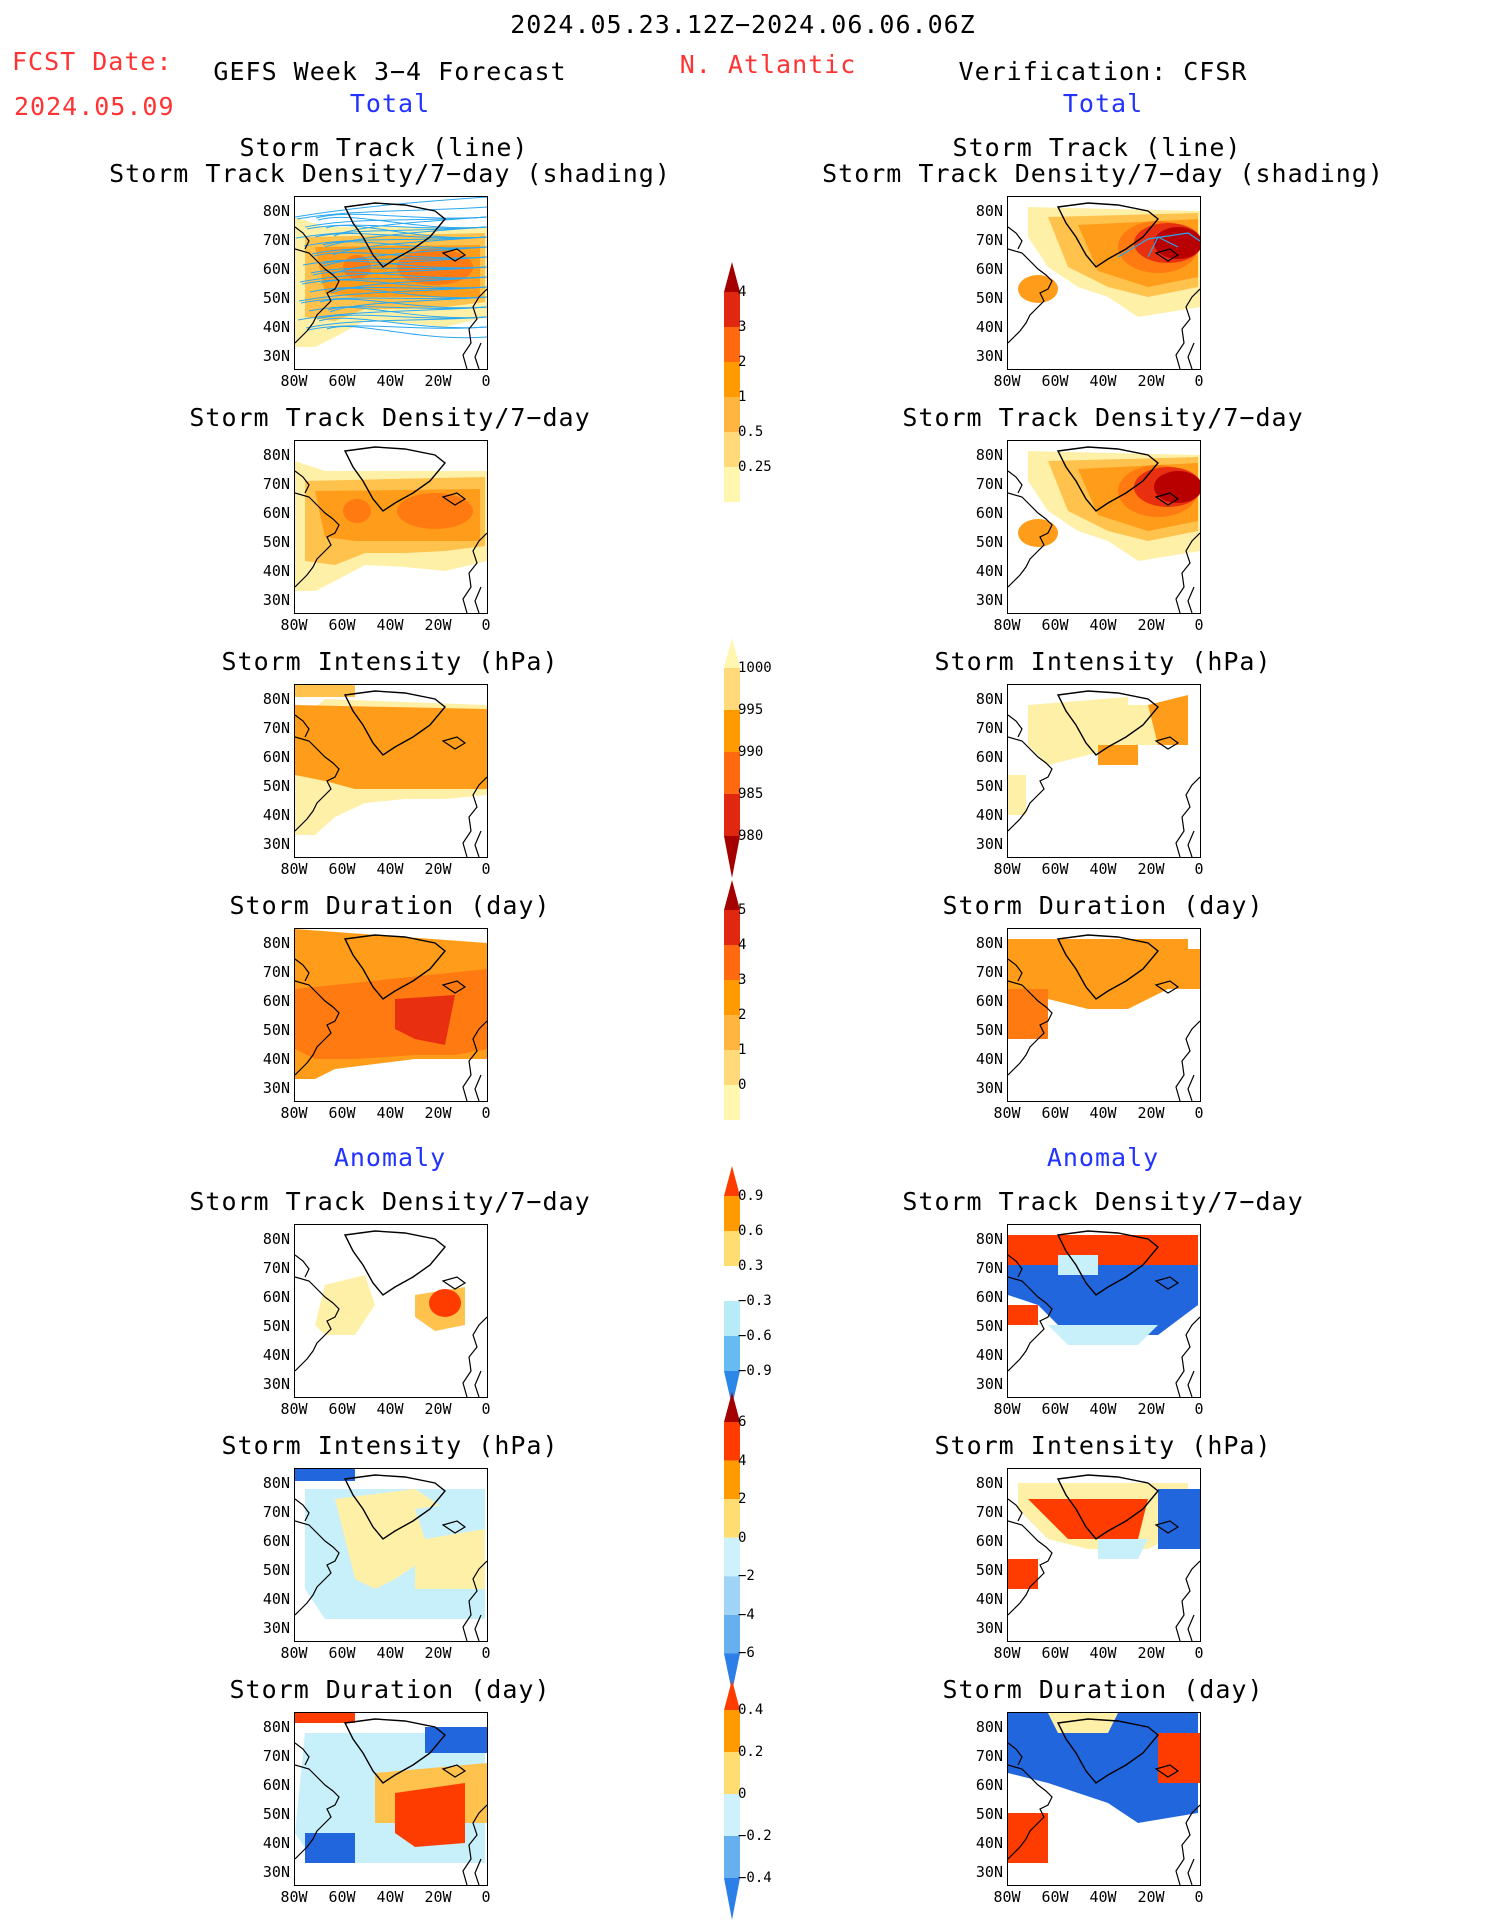 This screenshot has height=1925, width=1487. What do you see at coordinates (742, 1422) in the screenshot?
I see `colorbar-tick-label: 6` at bounding box center [742, 1422].